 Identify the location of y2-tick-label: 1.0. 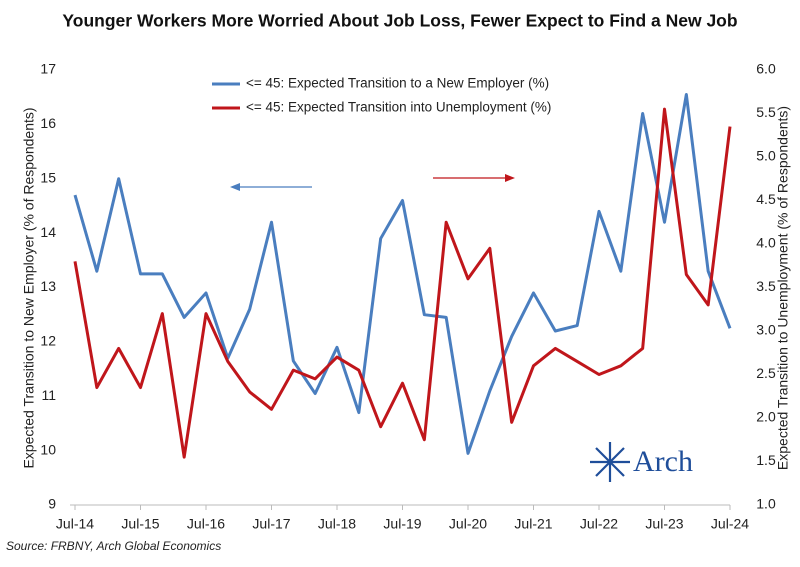
(766, 504).